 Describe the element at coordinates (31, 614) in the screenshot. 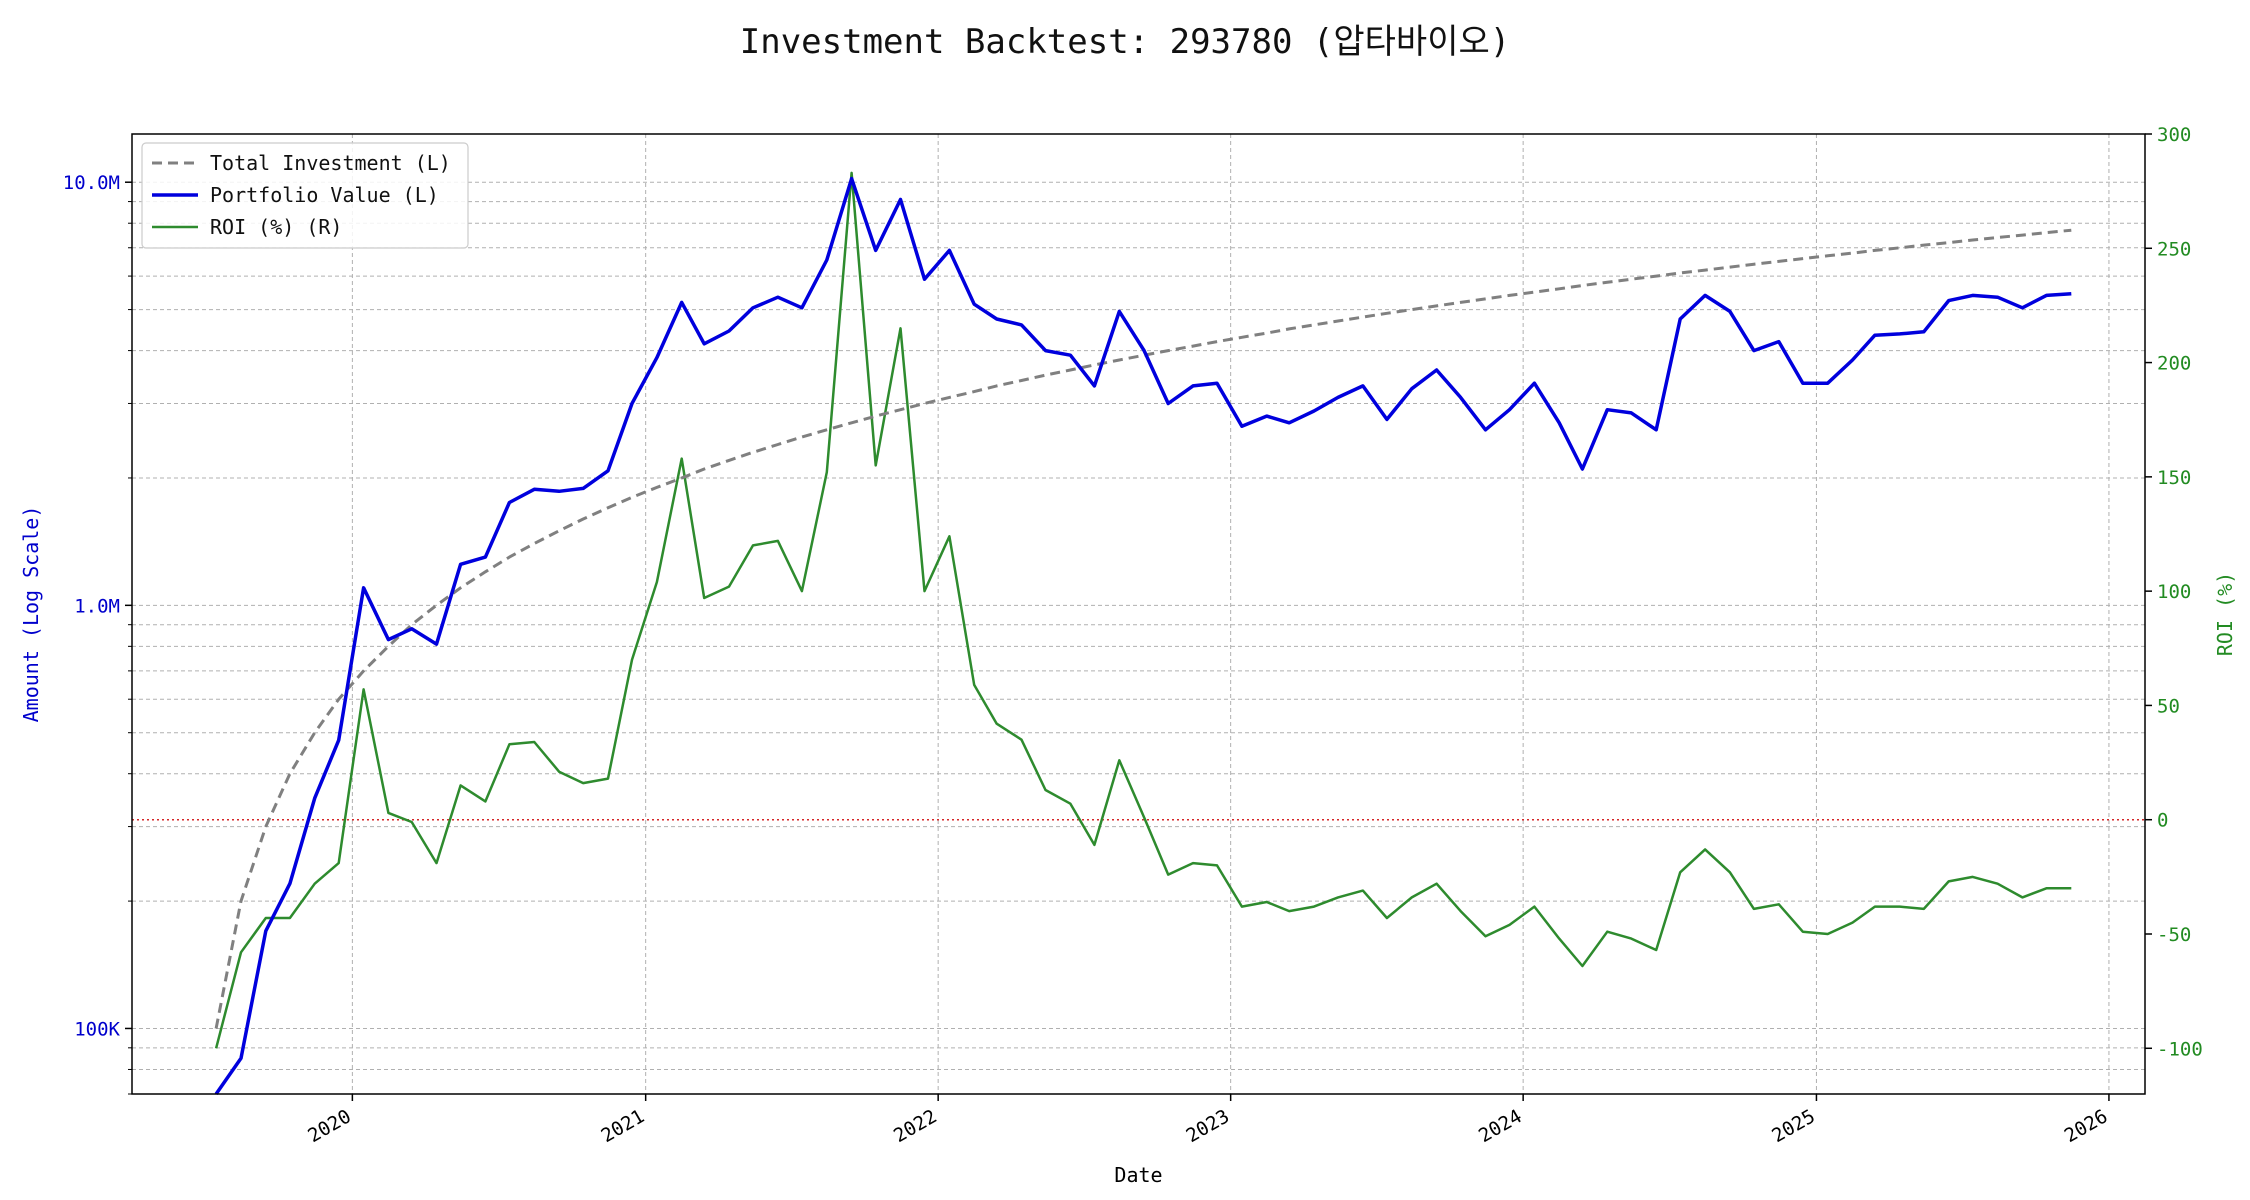

I see `y-left-axis-label: Amount (Log Scale)` at that location.